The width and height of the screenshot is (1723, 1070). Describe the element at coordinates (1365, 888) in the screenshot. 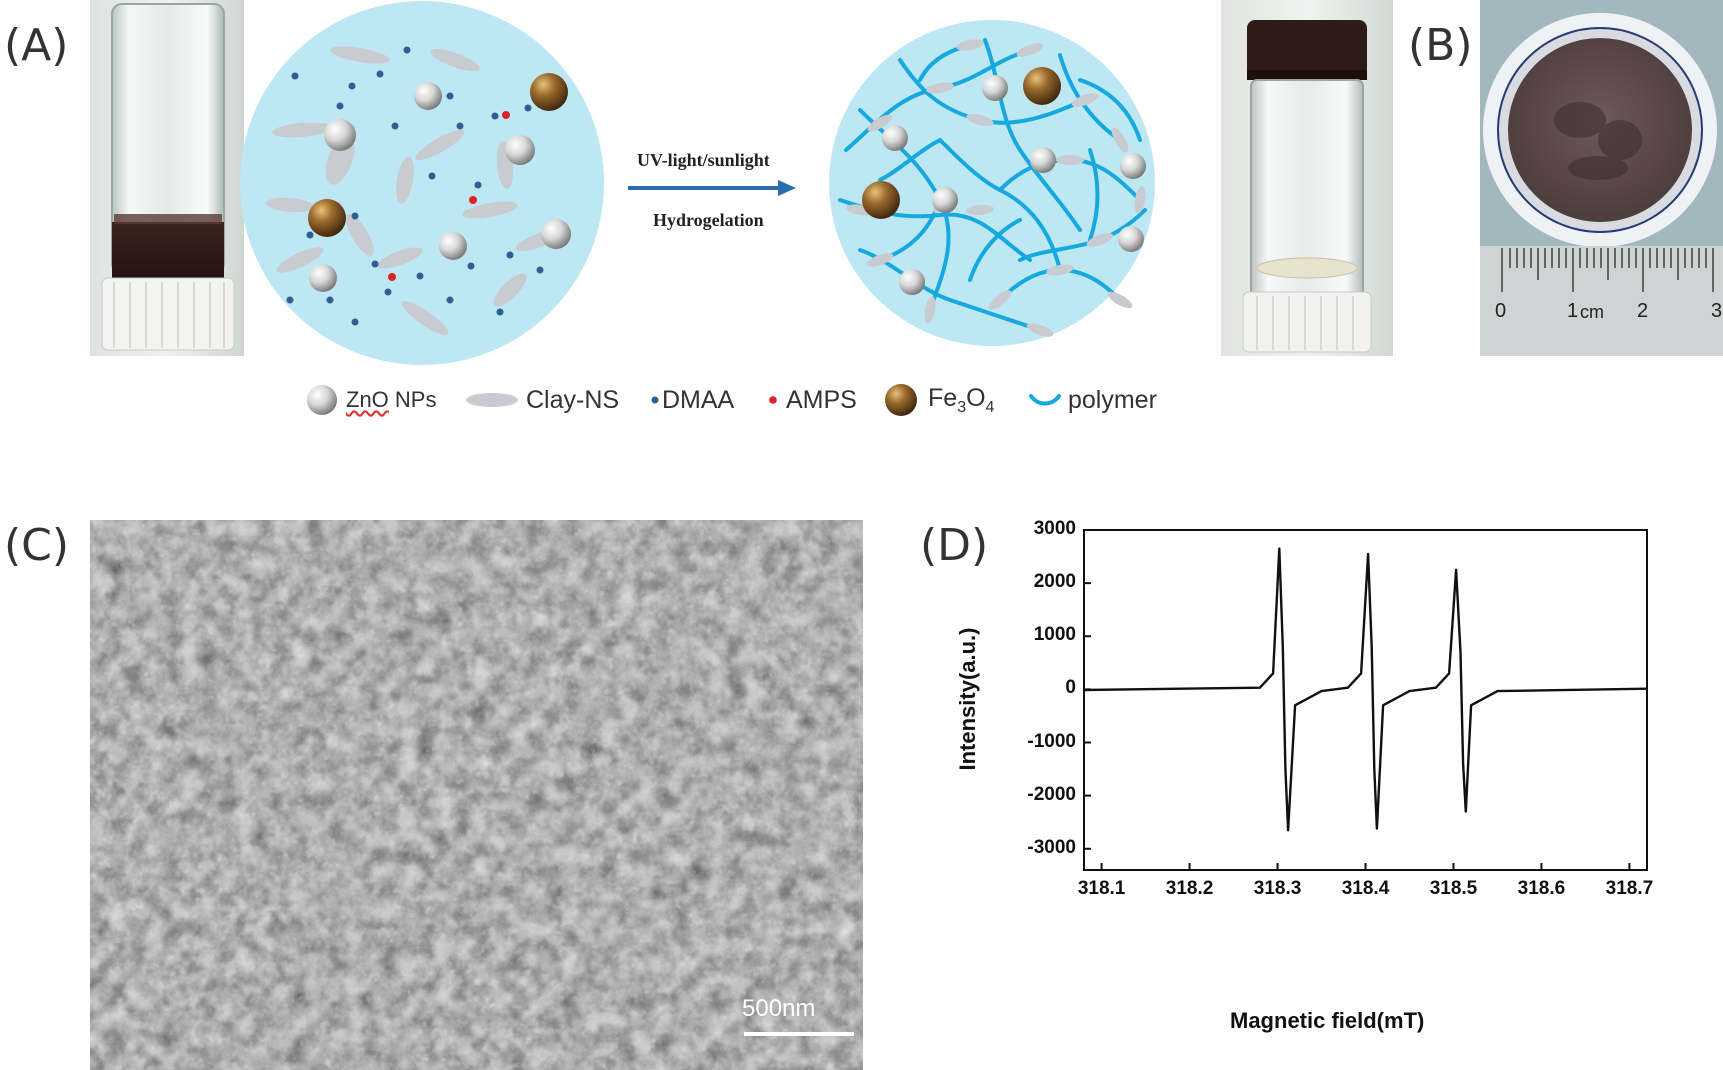

I see `x-tick-label: 318.4` at that location.